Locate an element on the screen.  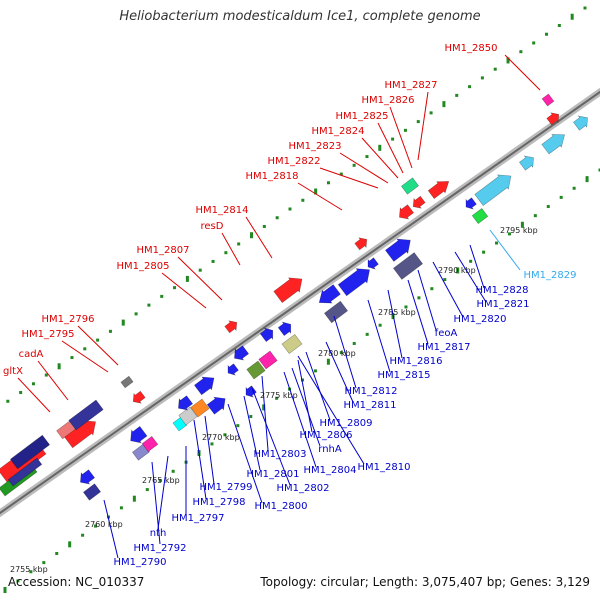
kbp-scale-label: 2795 kbp is located at coordinates (519, 230).